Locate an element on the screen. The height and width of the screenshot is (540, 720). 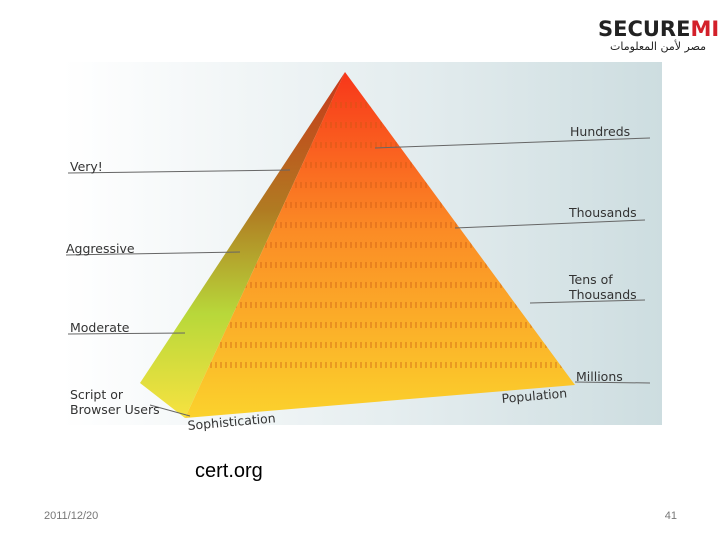
left-label: Aggressive is located at coordinates (100, 248).